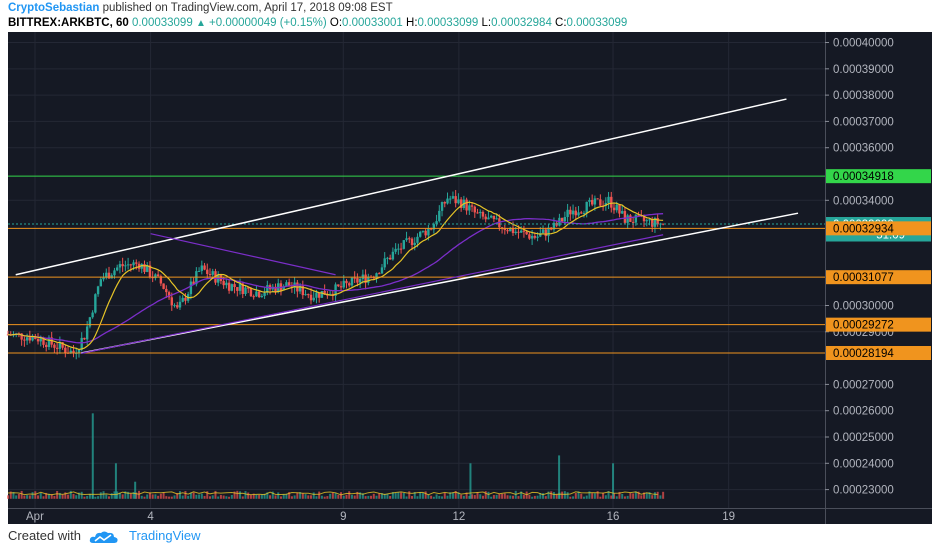  I want to click on price-tick-label: 0.00034000, so click(863, 201).